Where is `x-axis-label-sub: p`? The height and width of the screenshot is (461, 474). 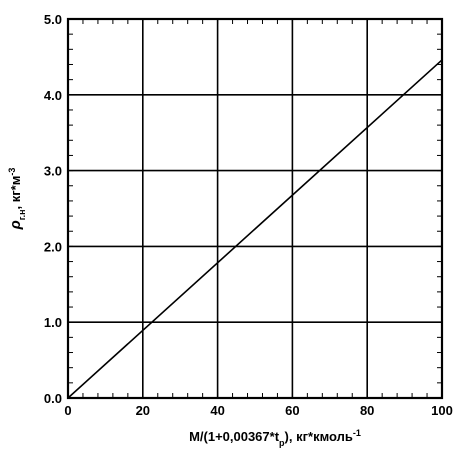
x-axis-label-sub: p is located at coordinates (282, 443).